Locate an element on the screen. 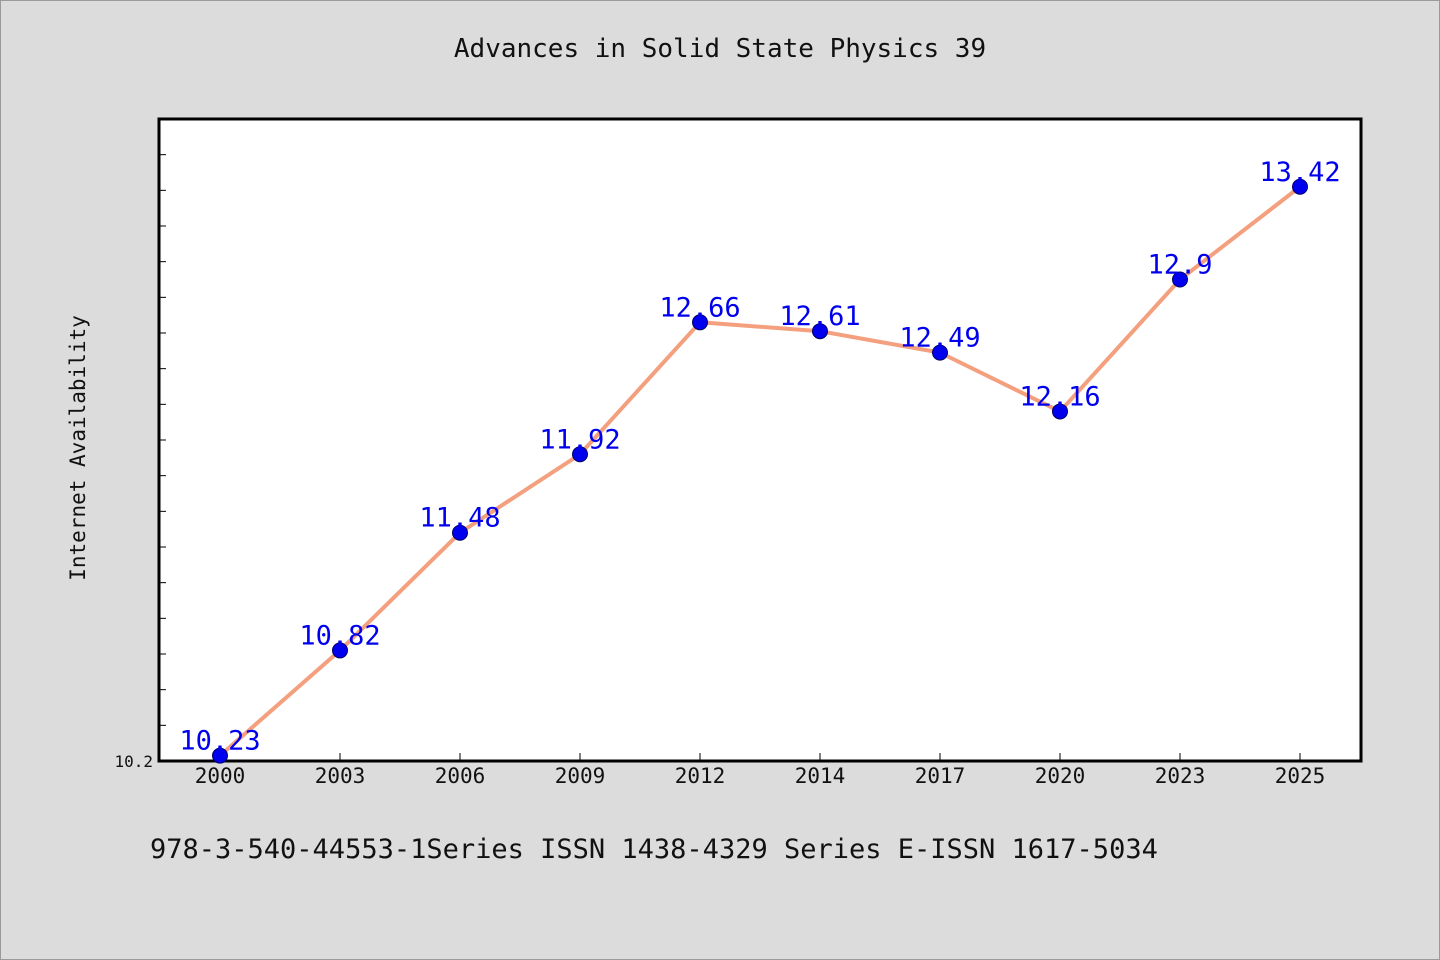  x-tick-label: 2009 is located at coordinates (580, 776).